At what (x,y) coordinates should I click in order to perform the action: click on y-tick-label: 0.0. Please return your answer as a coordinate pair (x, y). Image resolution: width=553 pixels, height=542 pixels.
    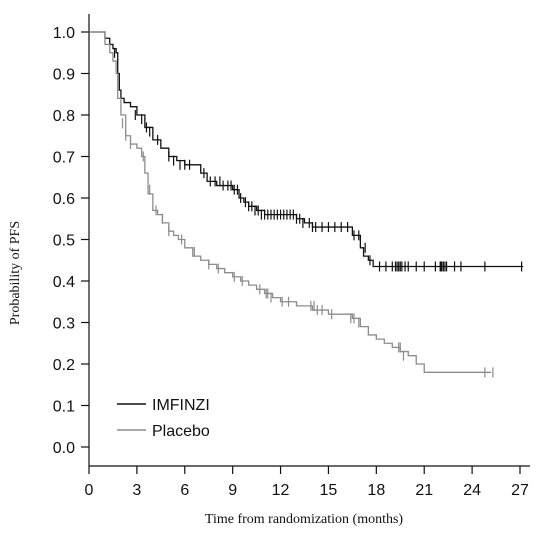
    Looking at the image, I should click on (64, 448).